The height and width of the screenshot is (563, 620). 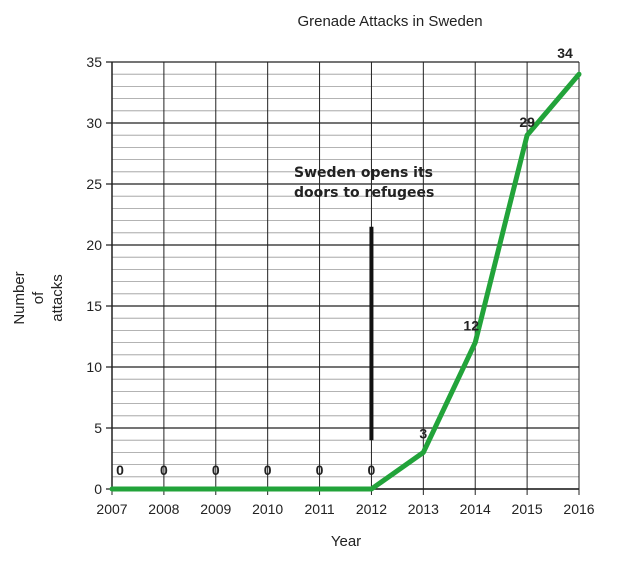 What do you see at coordinates (98, 489) in the screenshot?
I see `y-tick-label: 0` at bounding box center [98, 489].